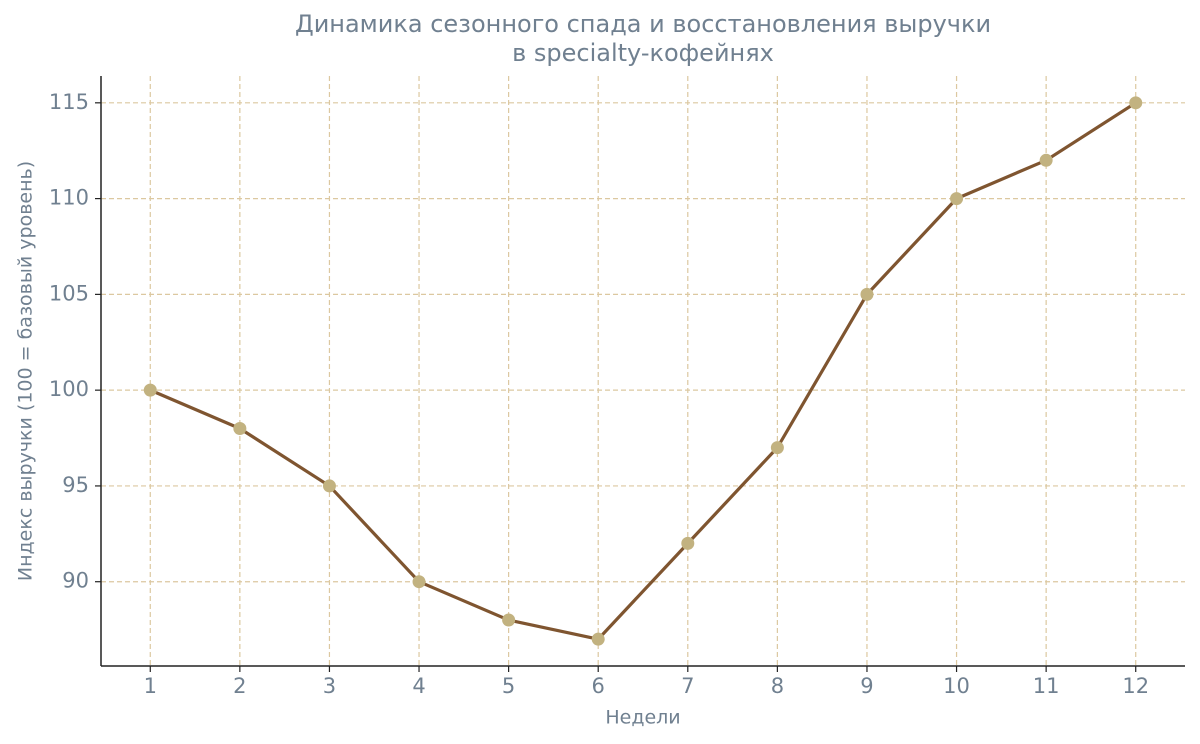 The width and height of the screenshot is (1200, 744). I want to click on x-tick-label: 4, so click(418, 686).